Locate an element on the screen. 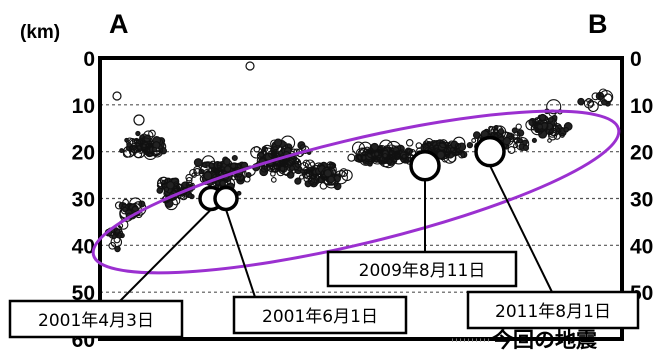  y-tick-left: 0 is located at coordinates (89, 59).